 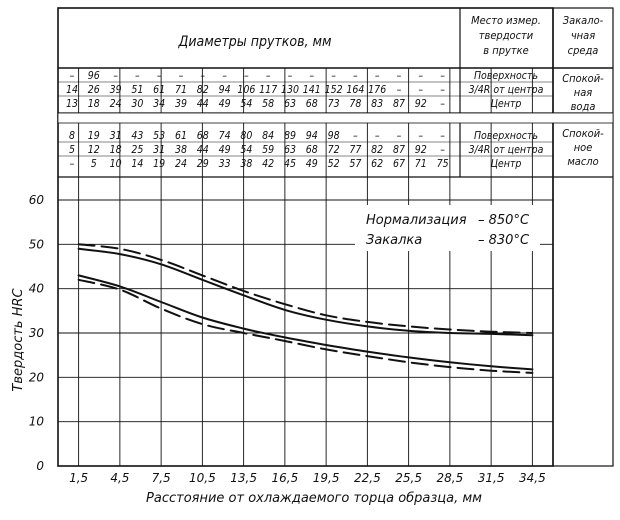 I want to click on table-value-cell: 141, so click(x=312, y=90).